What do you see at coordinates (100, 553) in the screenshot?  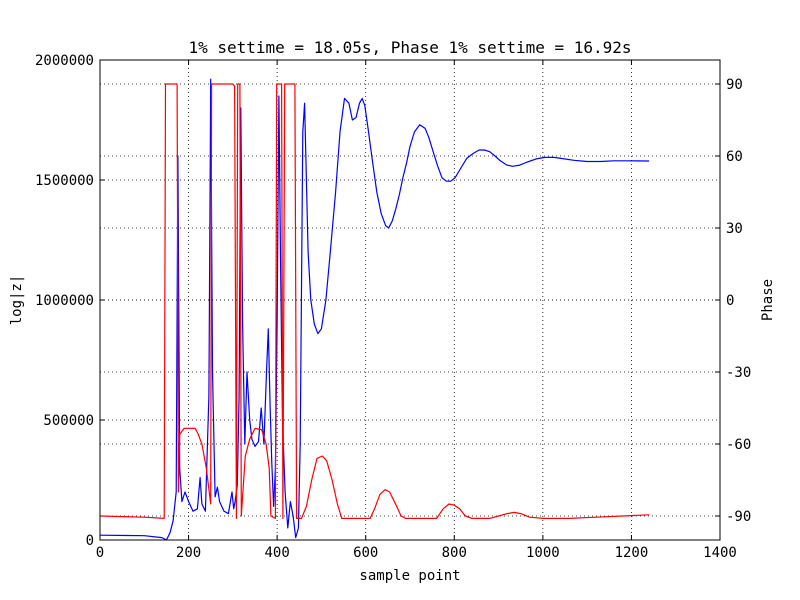 I see `x-tick-label: 0` at bounding box center [100, 553].